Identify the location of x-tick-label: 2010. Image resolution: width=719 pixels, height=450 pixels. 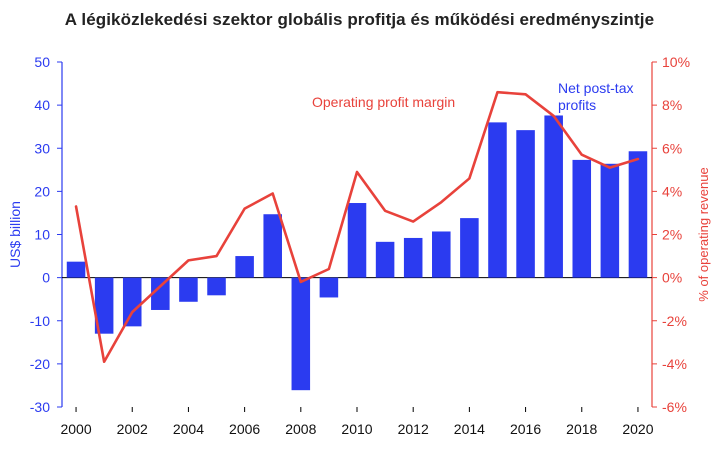
(356, 429).